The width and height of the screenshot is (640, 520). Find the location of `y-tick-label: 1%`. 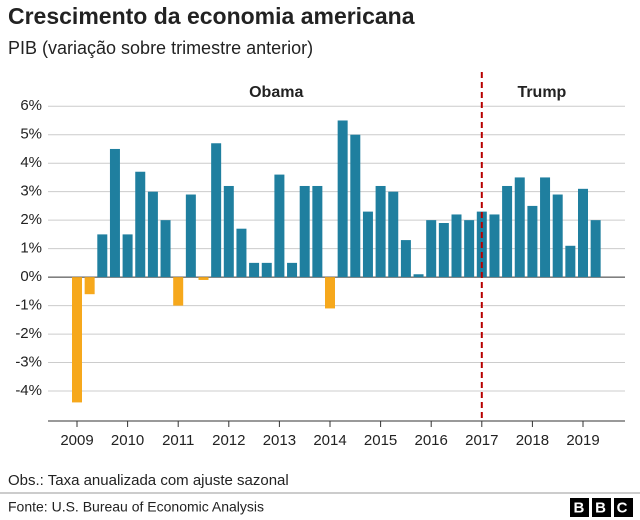

y-tick-label: 1% is located at coordinates (31, 248).